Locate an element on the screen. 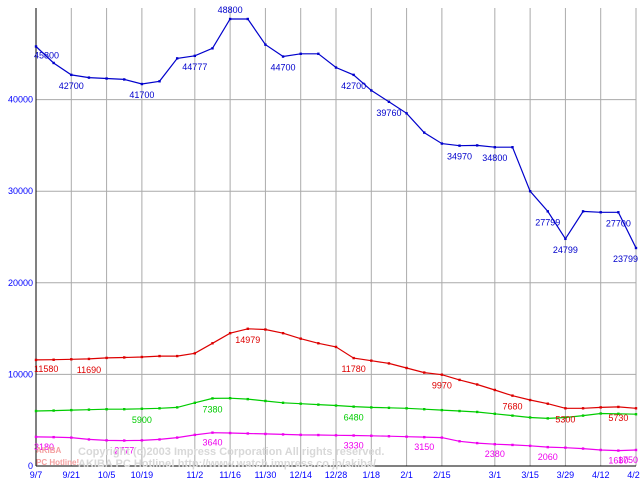  data-label-blue: 34970 is located at coordinates (459, 157).